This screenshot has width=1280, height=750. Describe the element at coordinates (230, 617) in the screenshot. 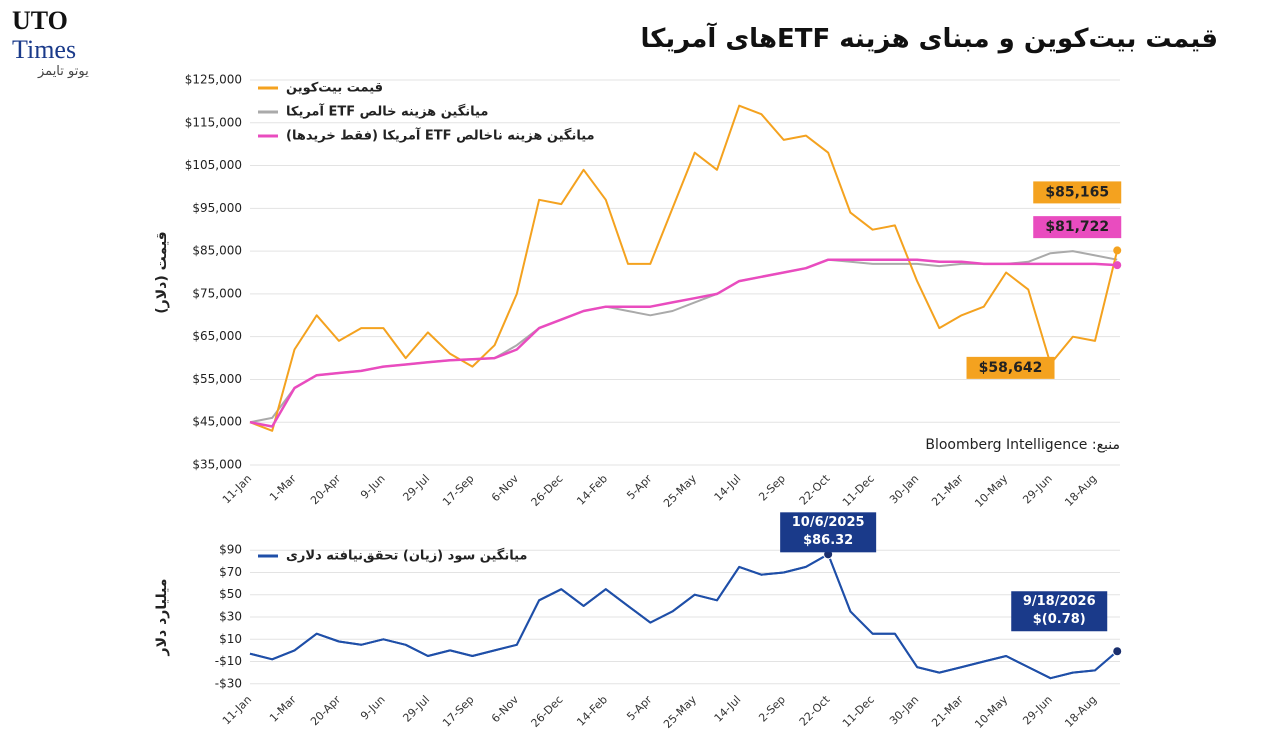

I see `y-tick-label: $30` at that location.